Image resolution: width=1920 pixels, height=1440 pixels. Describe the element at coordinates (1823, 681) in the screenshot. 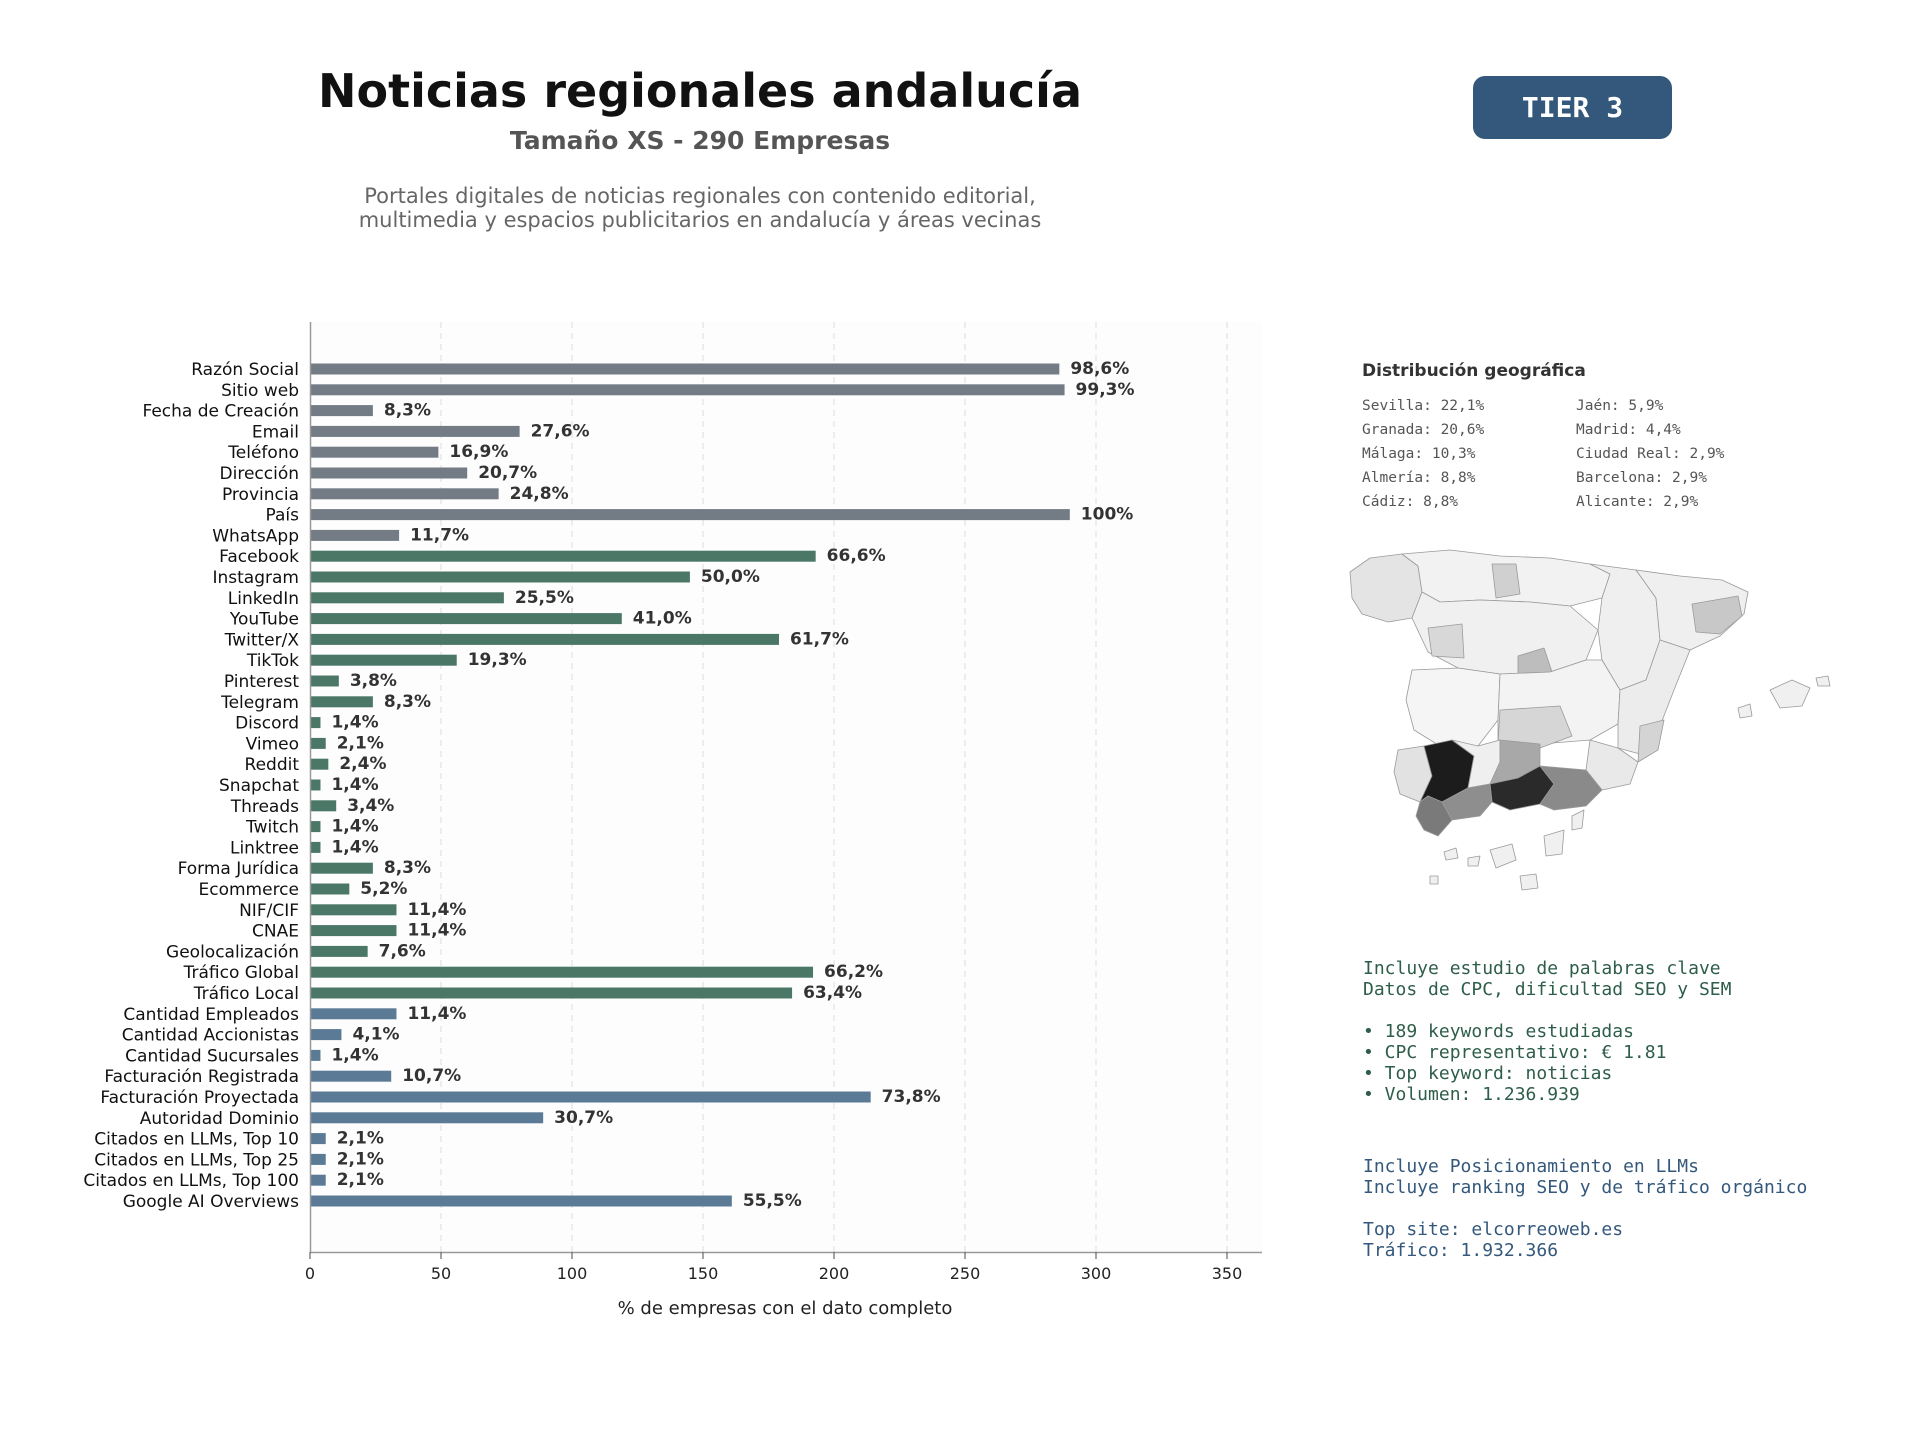

I see `map-region-balearics-small` at that location.